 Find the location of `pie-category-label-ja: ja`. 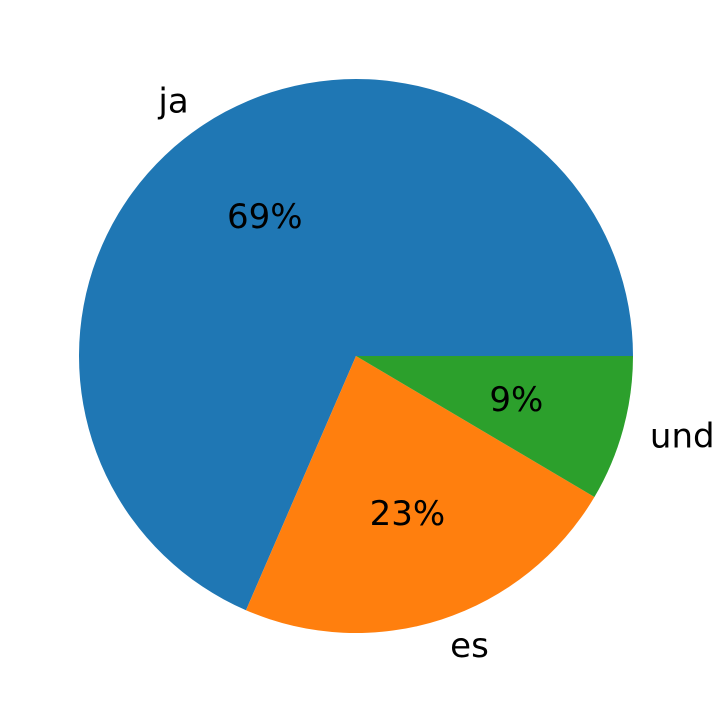

pie-category-label-ja: ja is located at coordinates (172, 101).